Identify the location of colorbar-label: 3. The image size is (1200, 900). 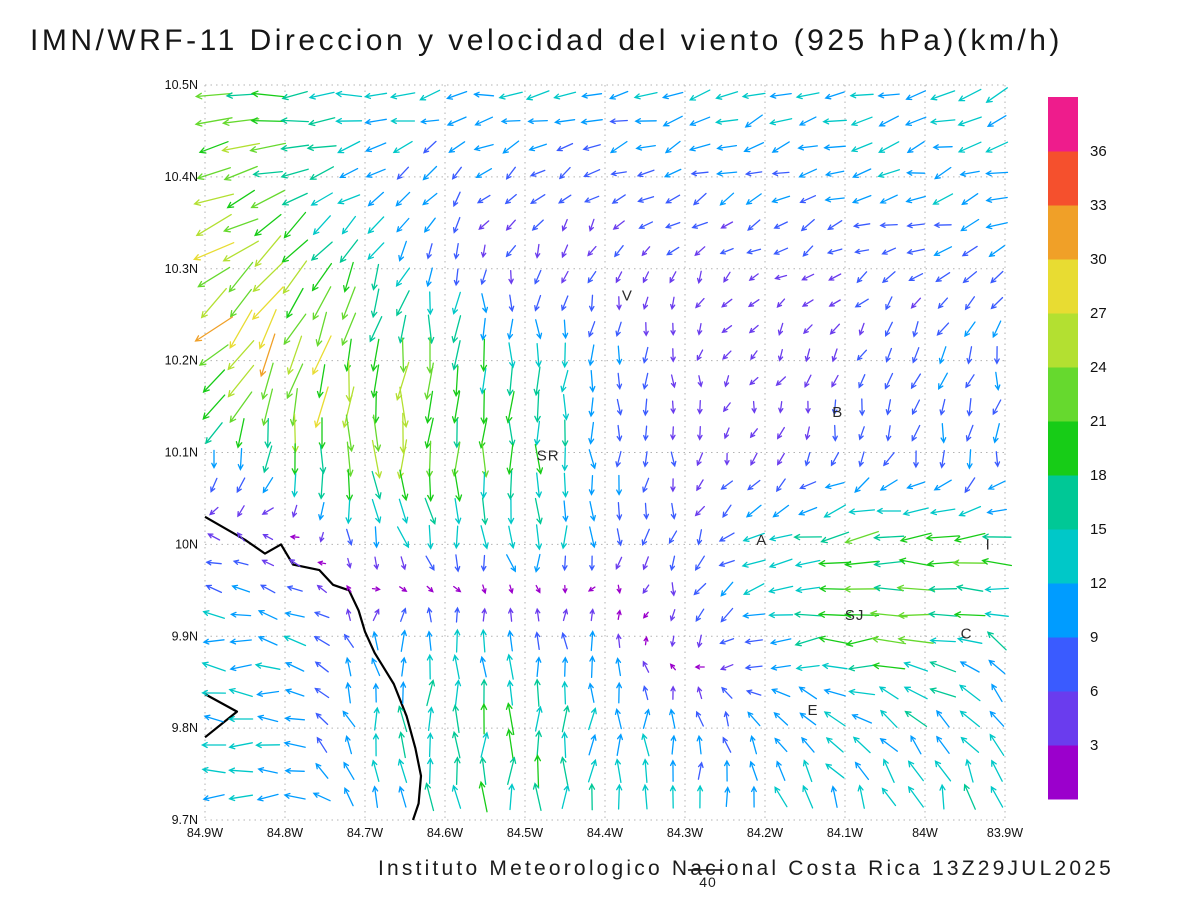
(1094, 745).